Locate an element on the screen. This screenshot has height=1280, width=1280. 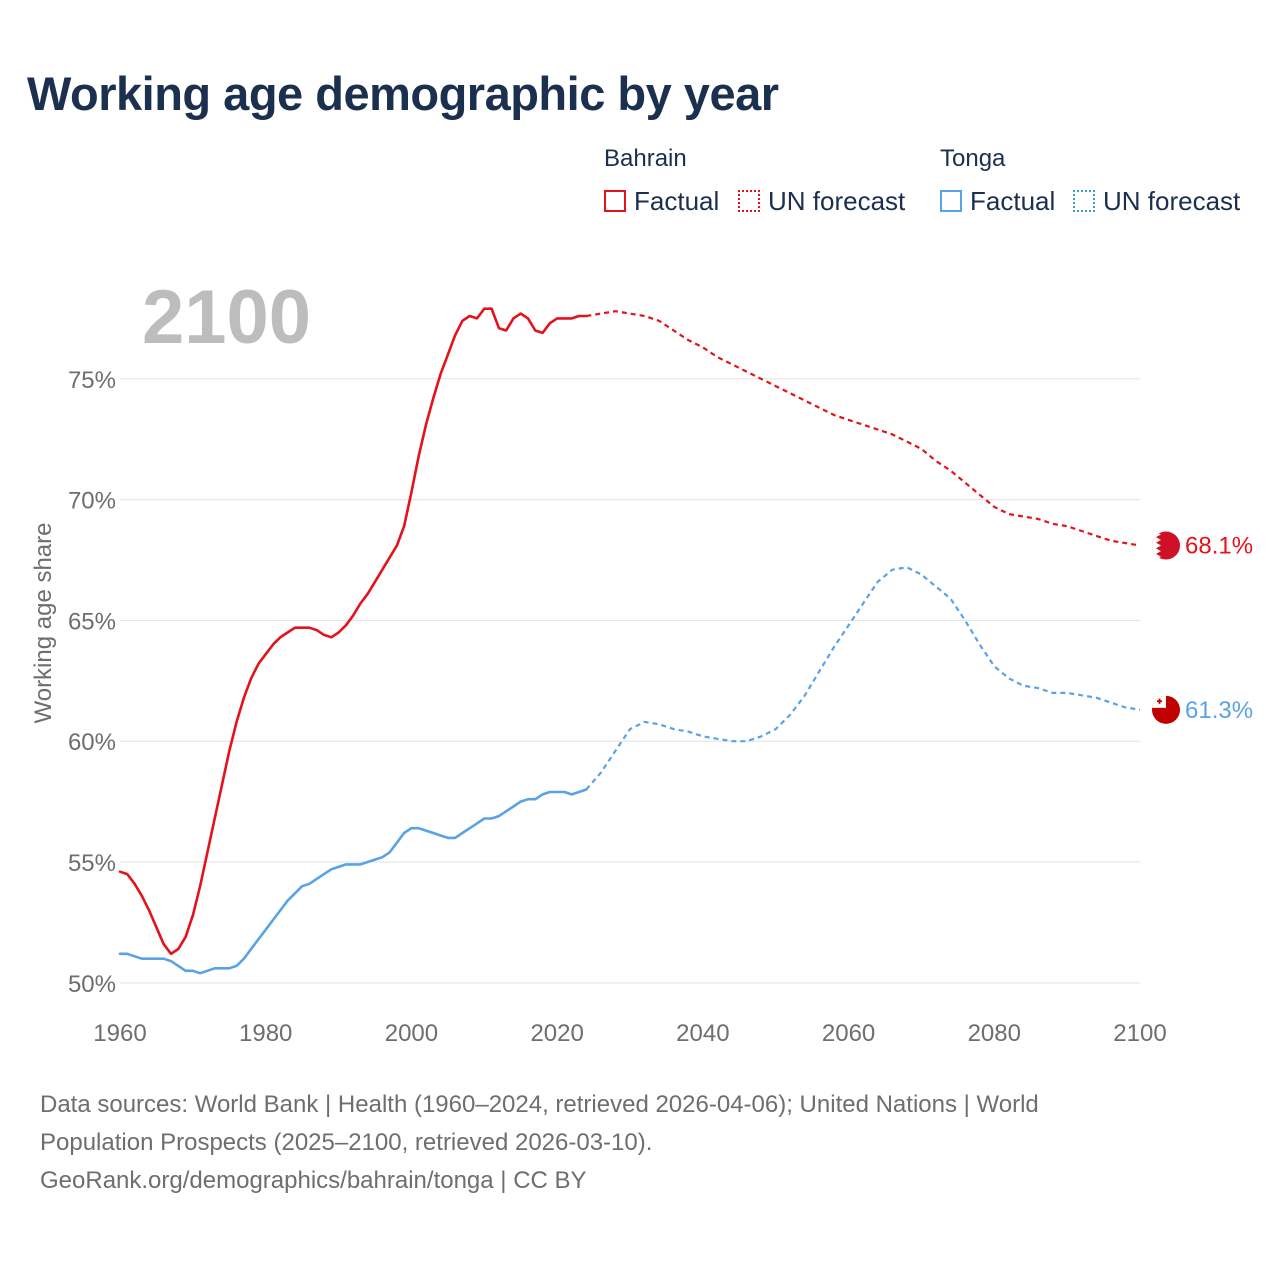
flag-band is located at coordinates (1156, 545).